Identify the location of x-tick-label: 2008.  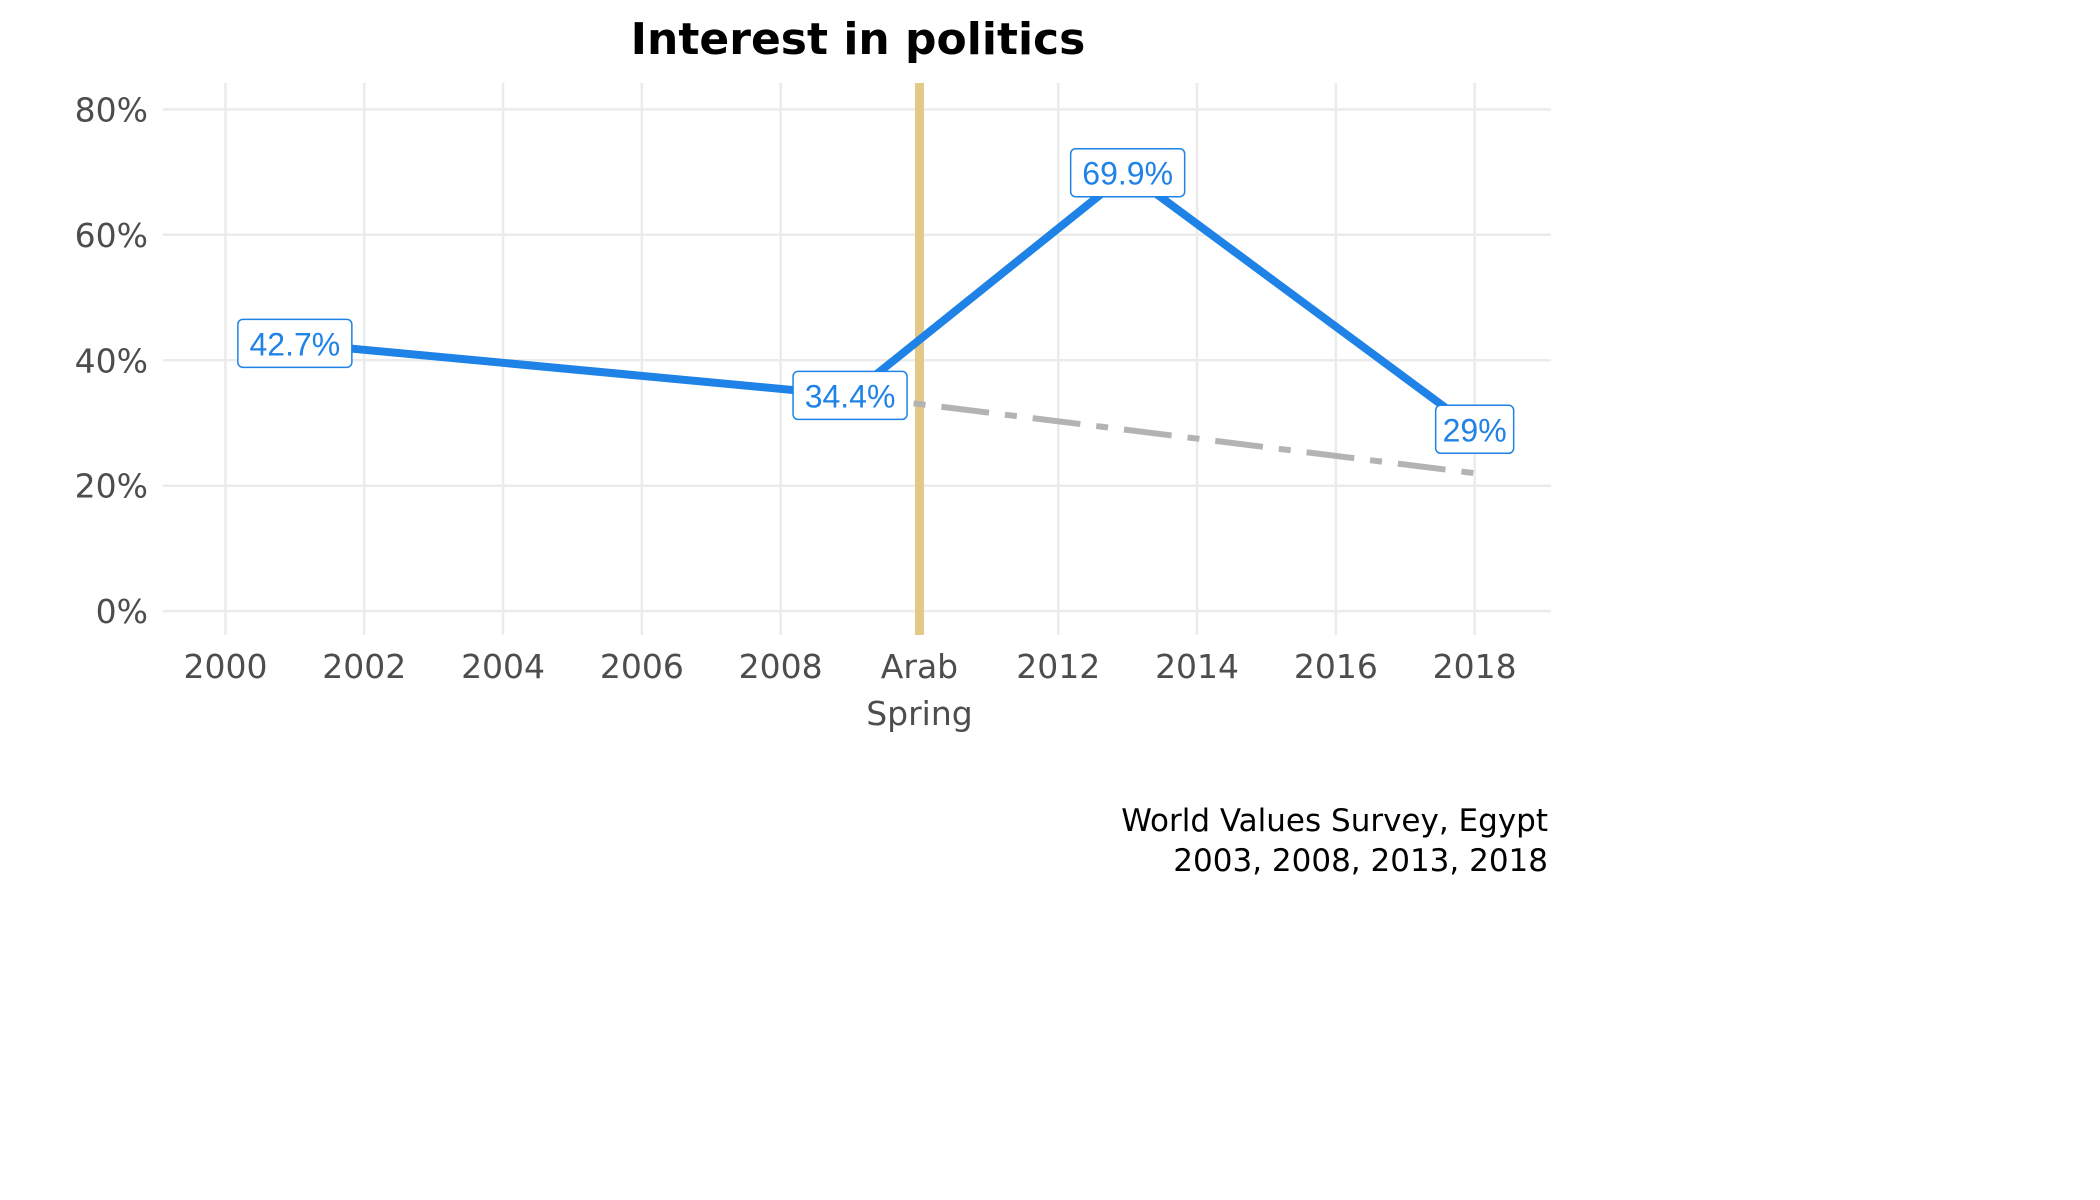
(781, 666).